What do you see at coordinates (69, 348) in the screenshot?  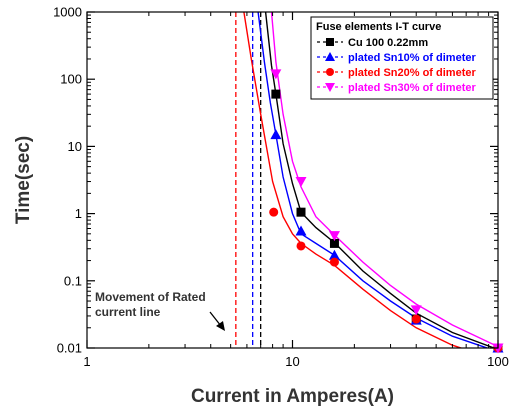 I see `y-tick-label: 0.01` at bounding box center [69, 348].